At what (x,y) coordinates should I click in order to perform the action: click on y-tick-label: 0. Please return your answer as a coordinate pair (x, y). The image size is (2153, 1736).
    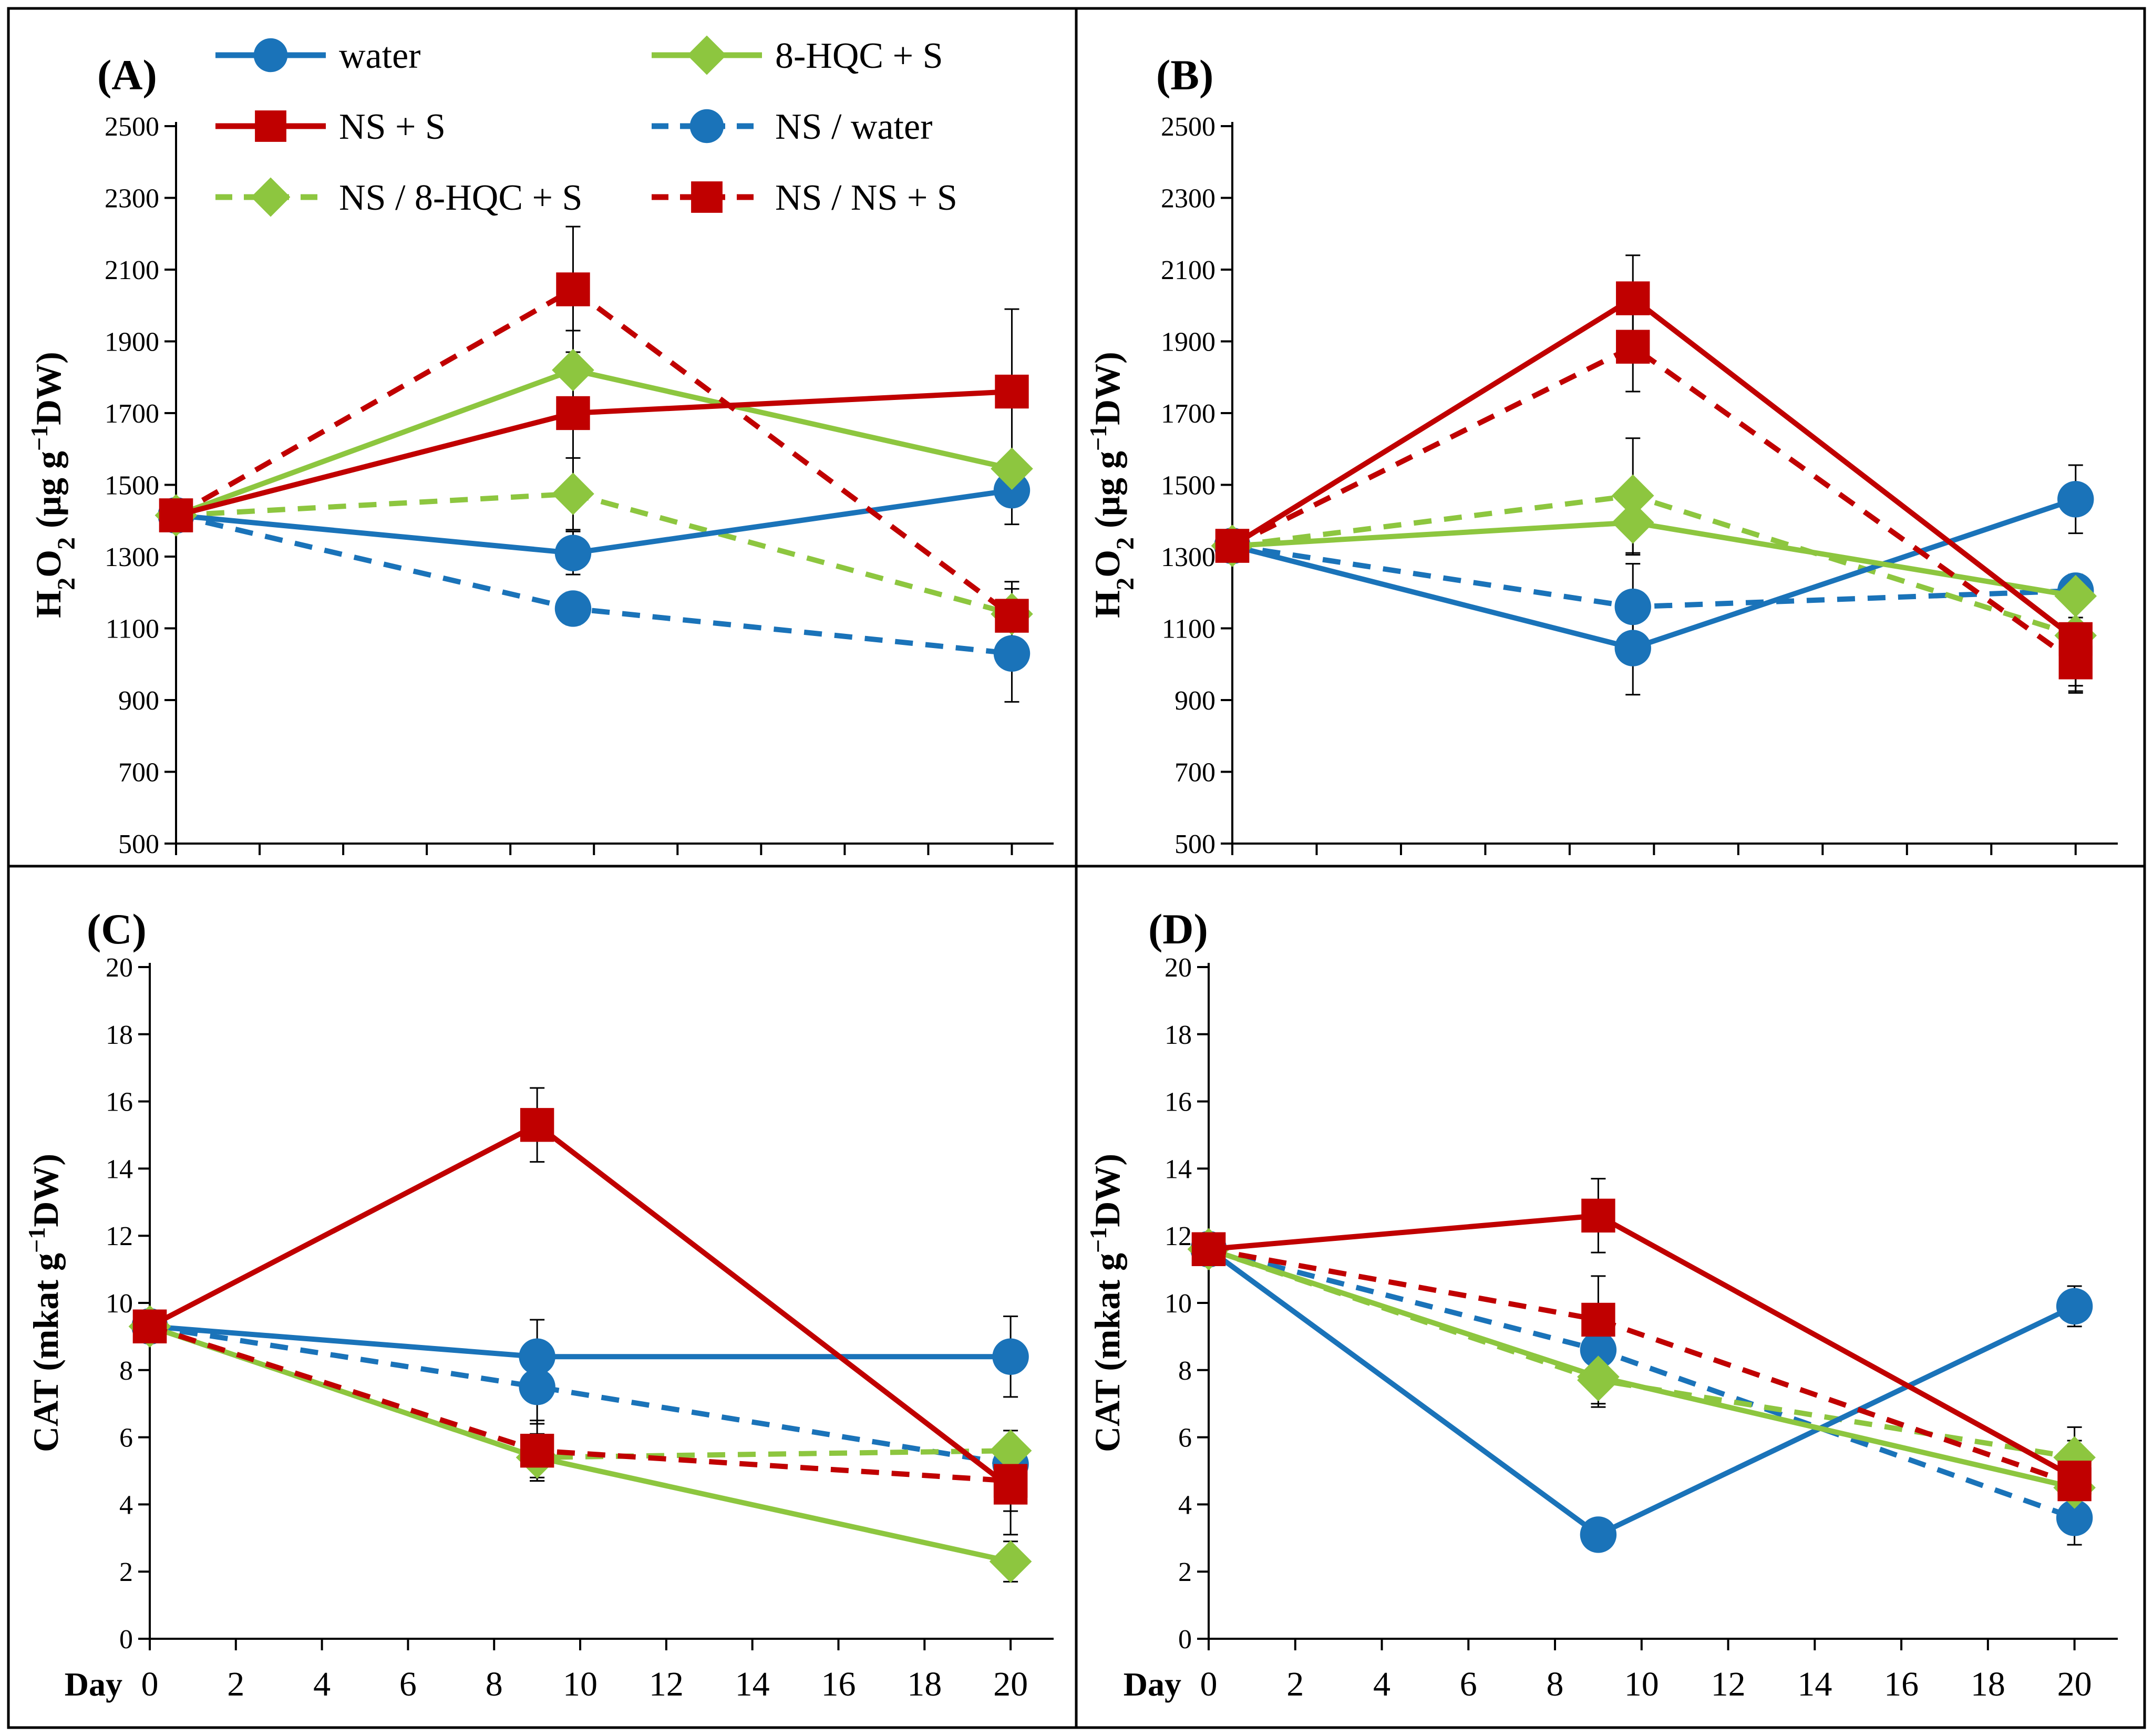
    Looking at the image, I should click on (1185, 1640).